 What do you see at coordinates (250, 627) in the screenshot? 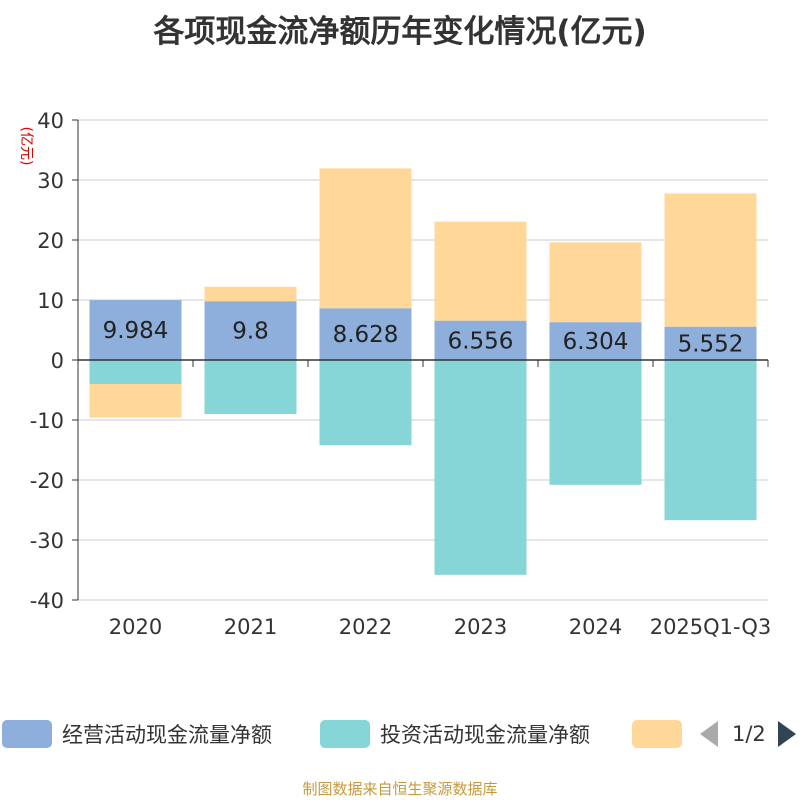
I see `x-tick-label: 2021` at bounding box center [250, 627].